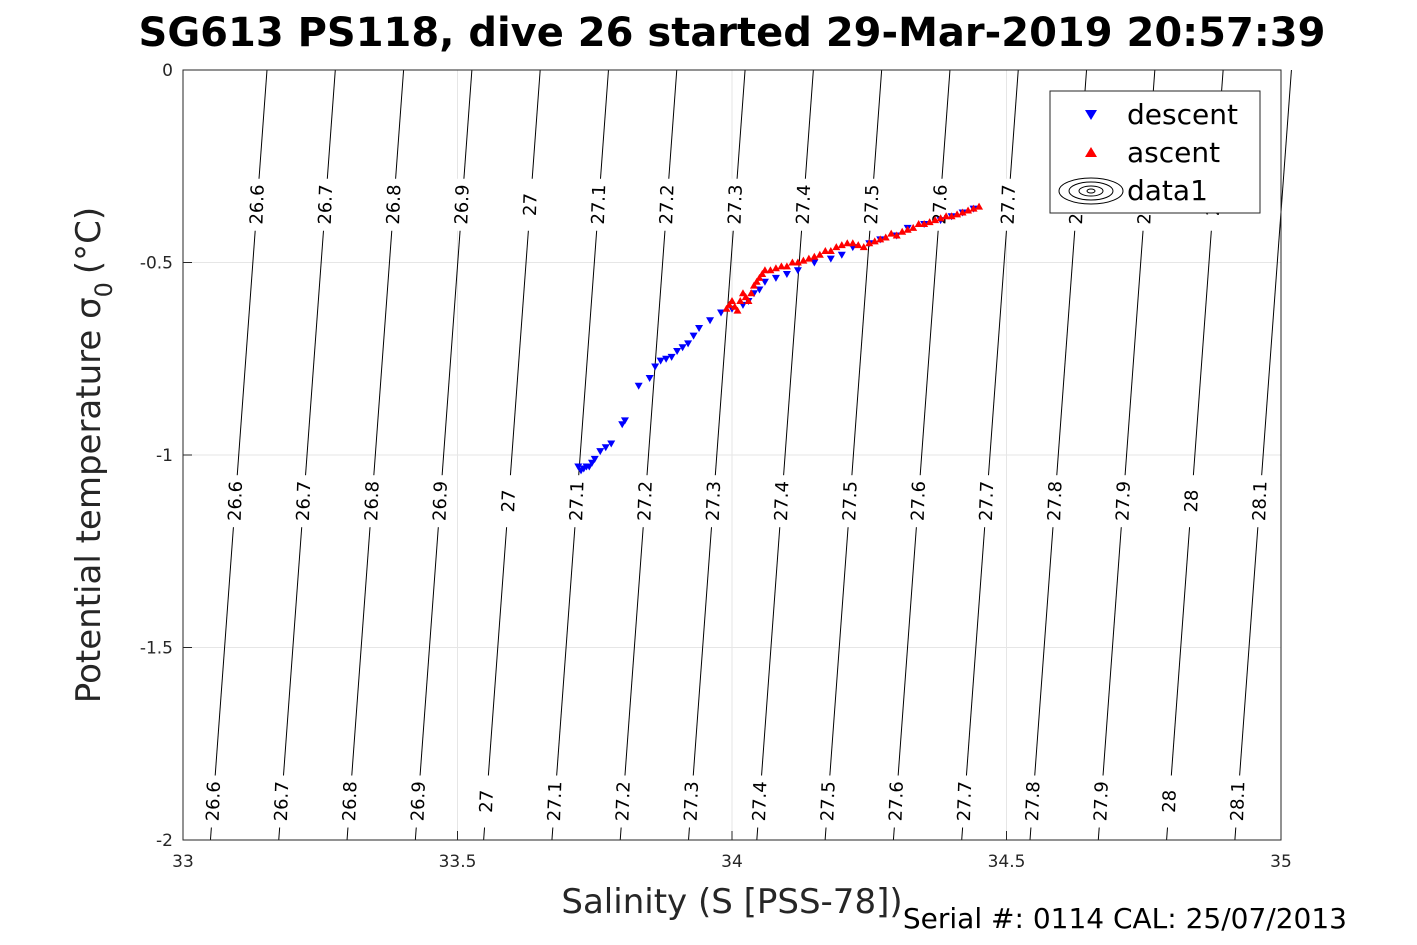  I want to click on legend-data1-label: data1, so click(1167, 190).